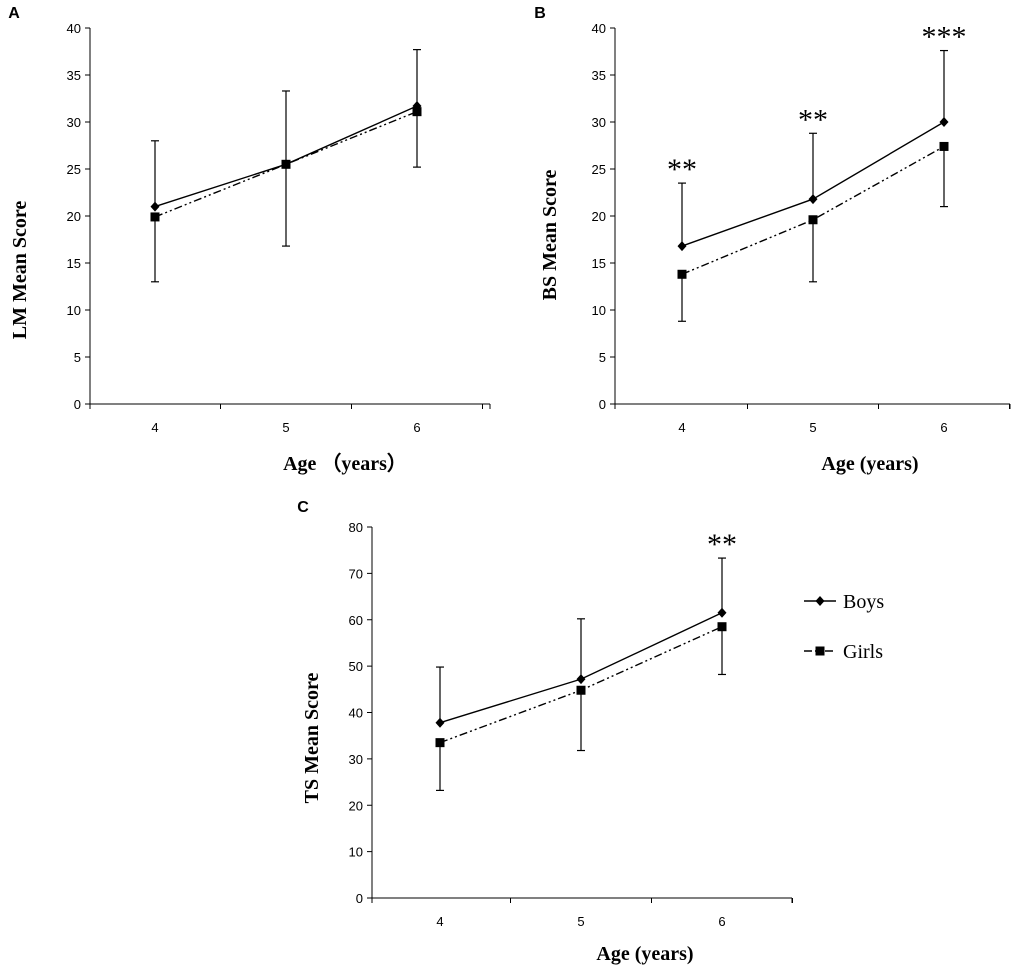  Describe the element at coordinates (356, 527) in the screenshot. I see `y-tick-label: 80` at that location.